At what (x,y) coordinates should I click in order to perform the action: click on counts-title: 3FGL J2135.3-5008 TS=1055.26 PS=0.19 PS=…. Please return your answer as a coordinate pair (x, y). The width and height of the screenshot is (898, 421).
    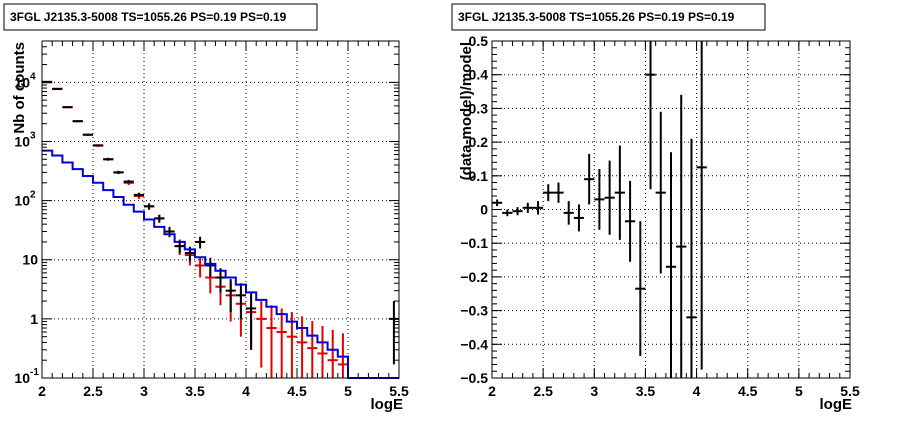
    Looking at the image, I should click on (148, 17).